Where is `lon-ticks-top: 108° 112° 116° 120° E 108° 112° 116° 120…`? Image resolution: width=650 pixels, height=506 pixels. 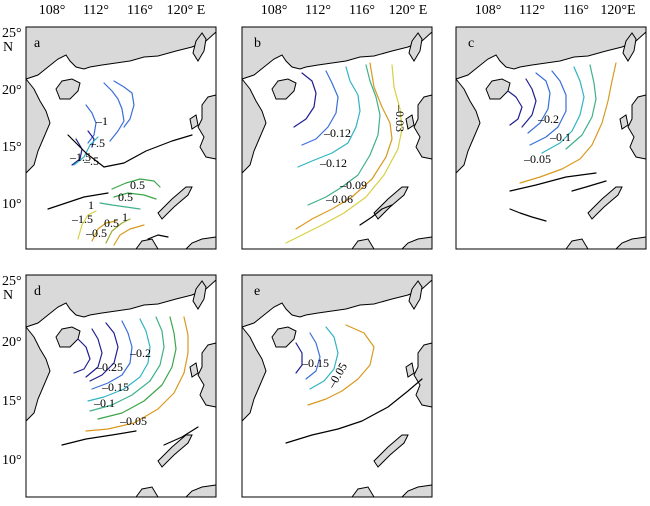
lon-ticks-top: 108° 112° 116° 120° E 108° 112° 116° 120… is located at coordinates (337, 10).